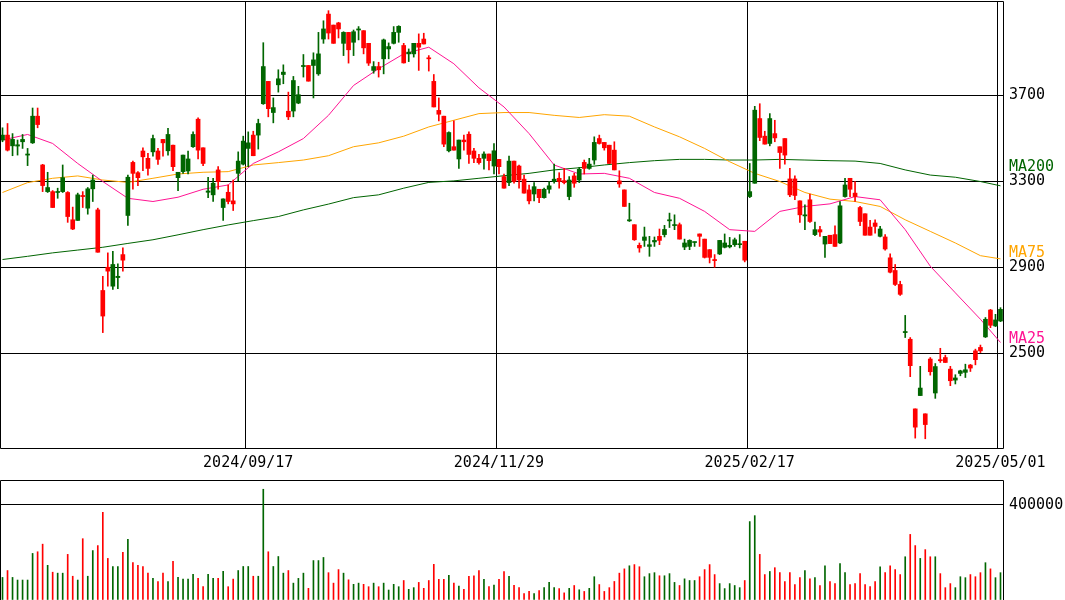 This screenshot has height=600, width=1065. What do you see at coordinates (749, 461) in the screenshot?
I see `x-tick-label: 2025/02/17` at bounding box center [749, 461].